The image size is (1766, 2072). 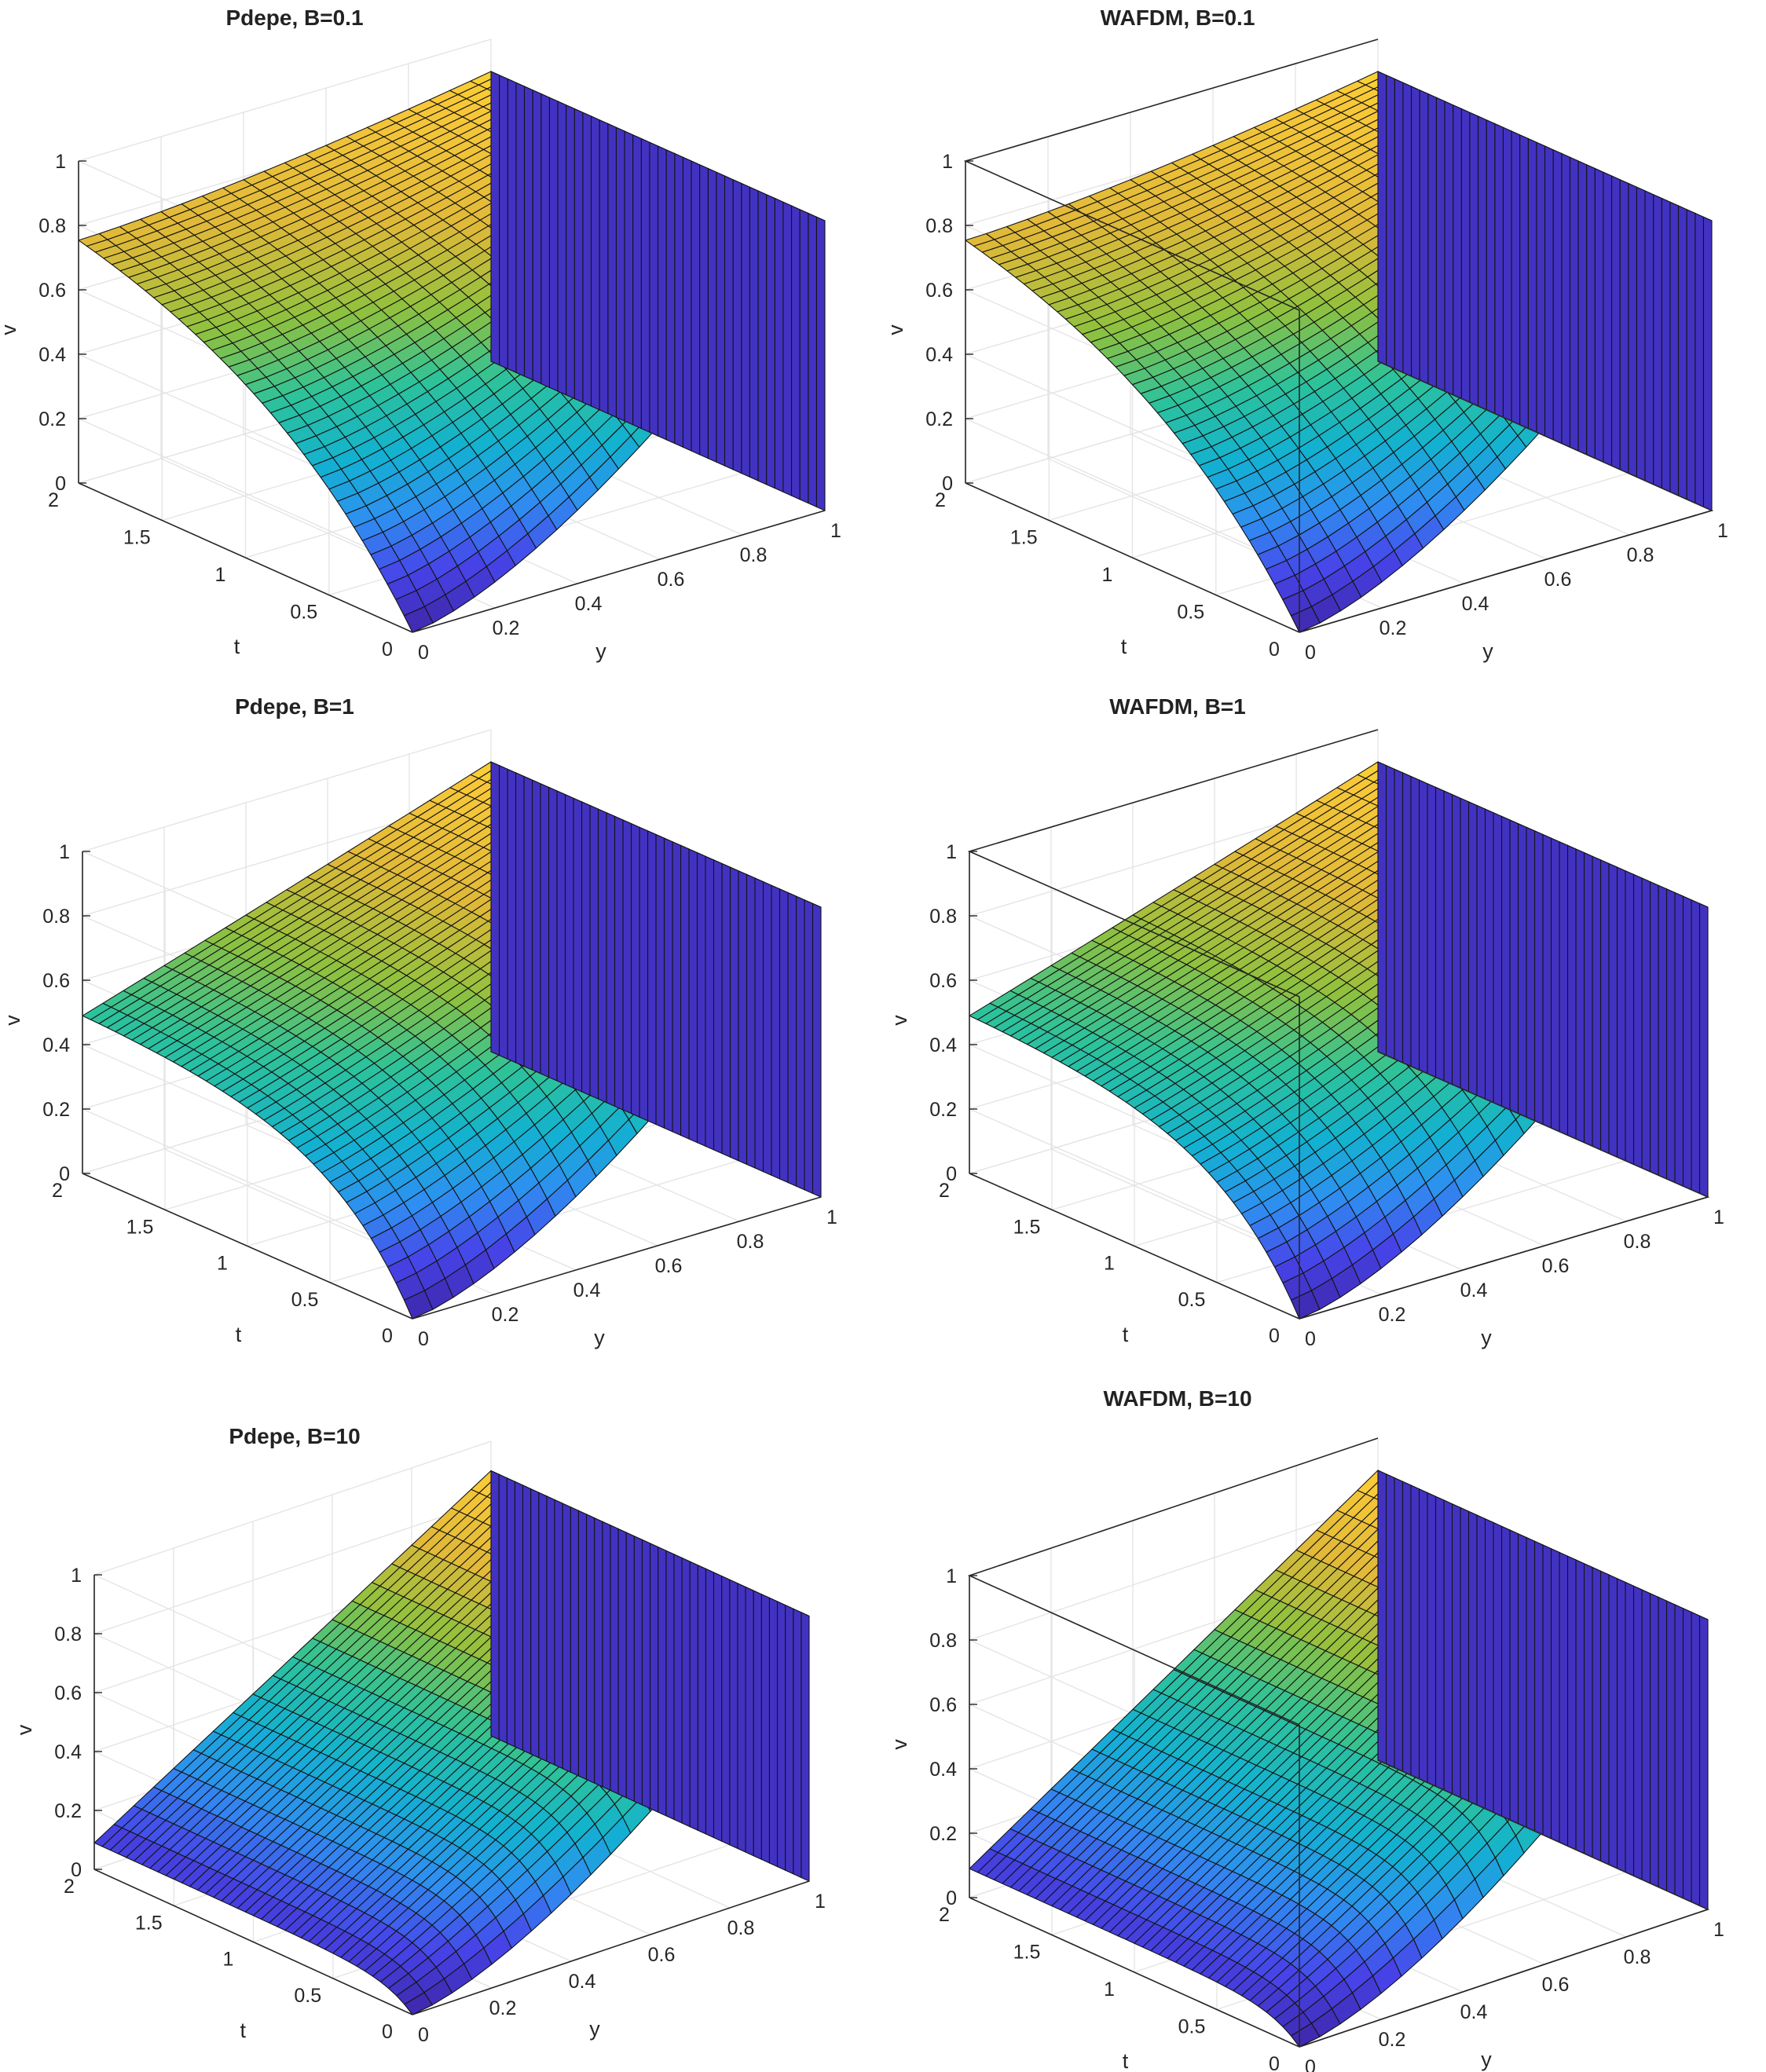 I want to click on t-tick-label: 2, so click(x=53, y=500).